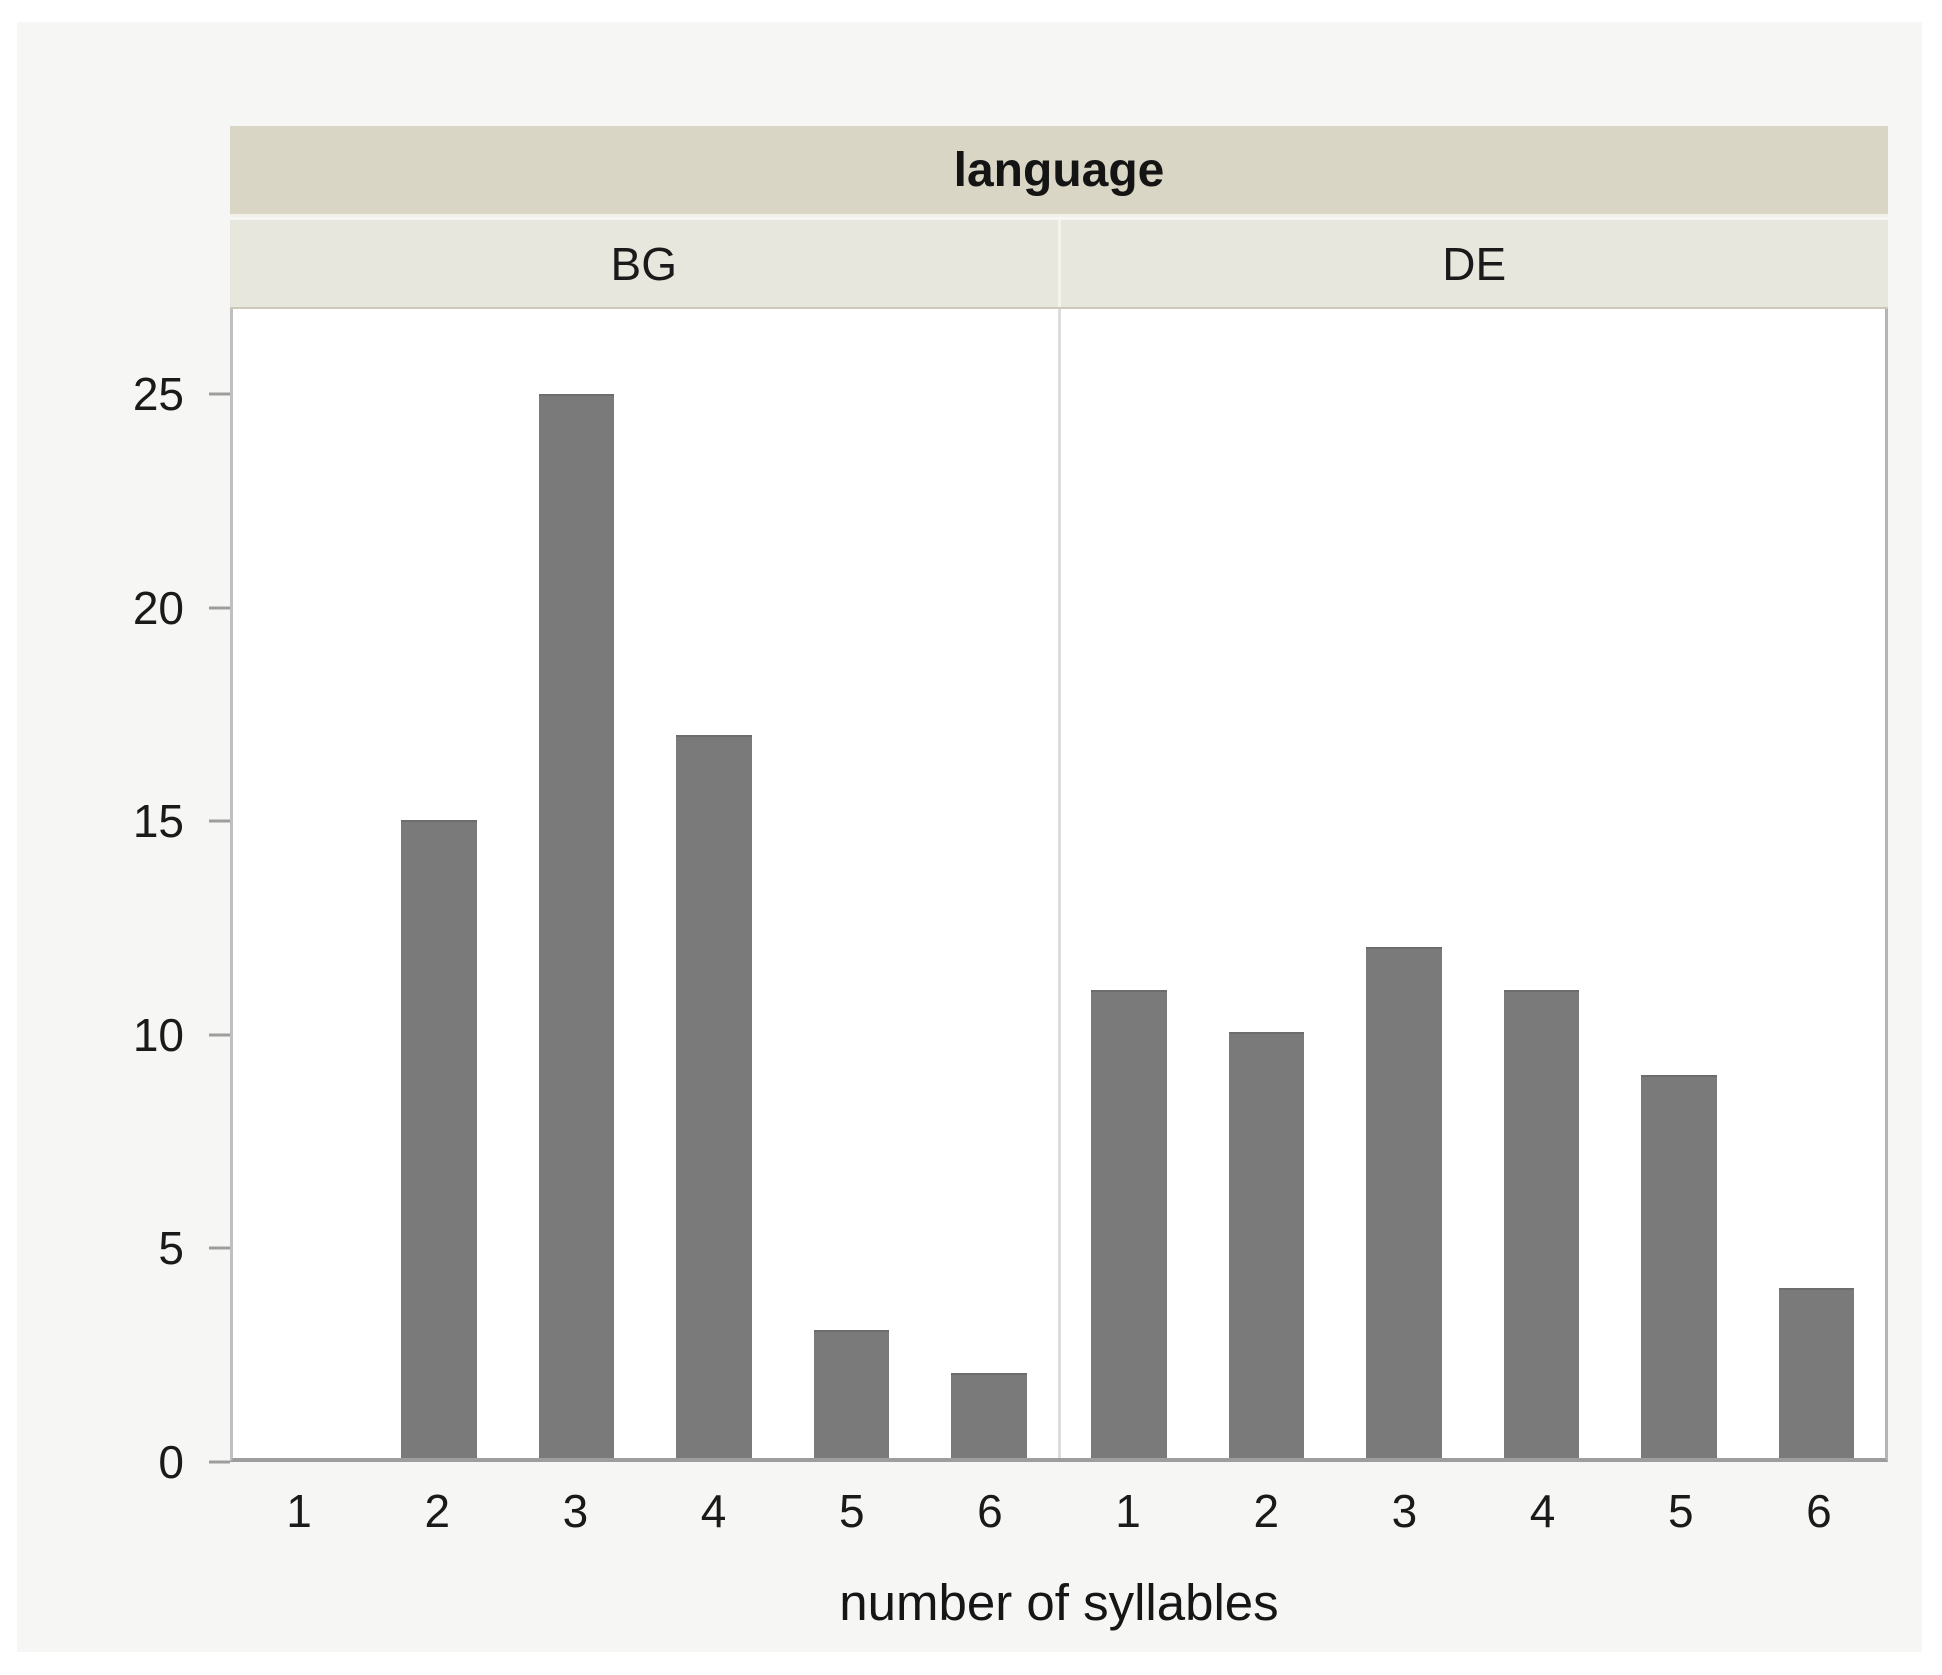 The height and width of the screenshot is (1675, 1942). What do you see at coordinates (644, 1511) in the screenshot?
I see `x-label-group-bg: 1 2 3 4 5 6` at bounding box center [644, 1511].